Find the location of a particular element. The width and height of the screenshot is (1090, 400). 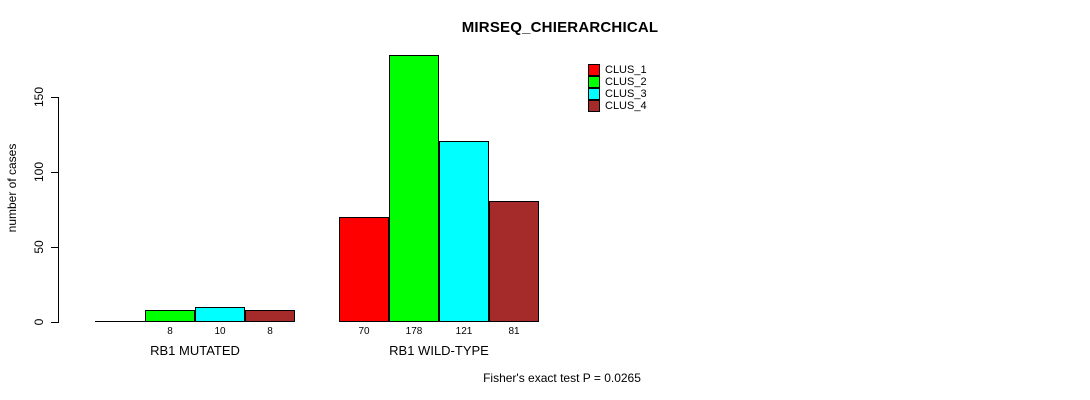

y-axis-tick-label: 100 is located at coordinates (39, 172).